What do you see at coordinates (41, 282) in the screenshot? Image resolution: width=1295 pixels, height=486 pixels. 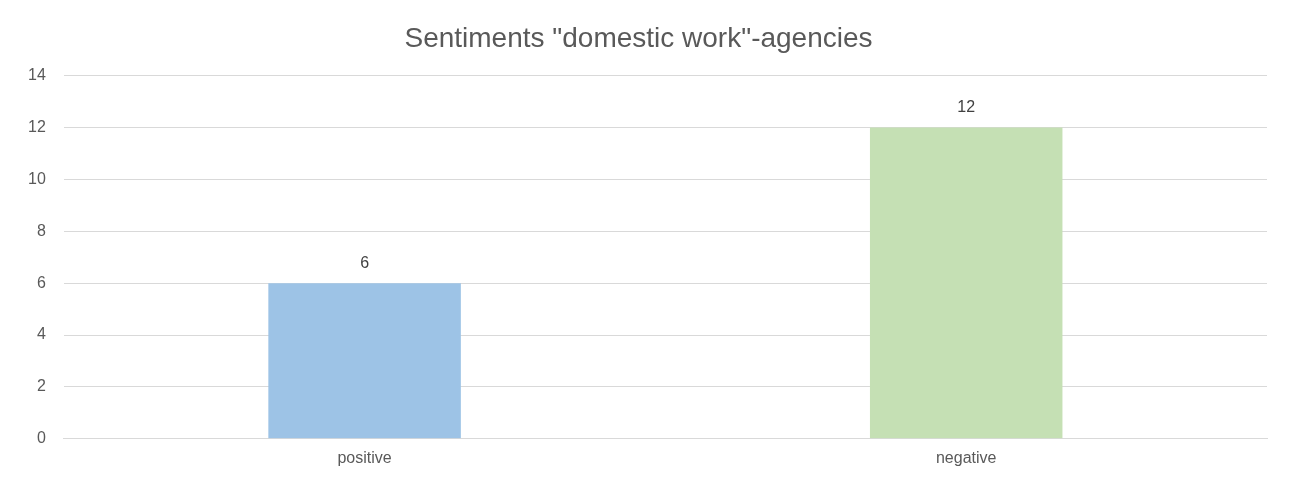 I see `y-tick-label: 6` at bounding box center [41, 282].